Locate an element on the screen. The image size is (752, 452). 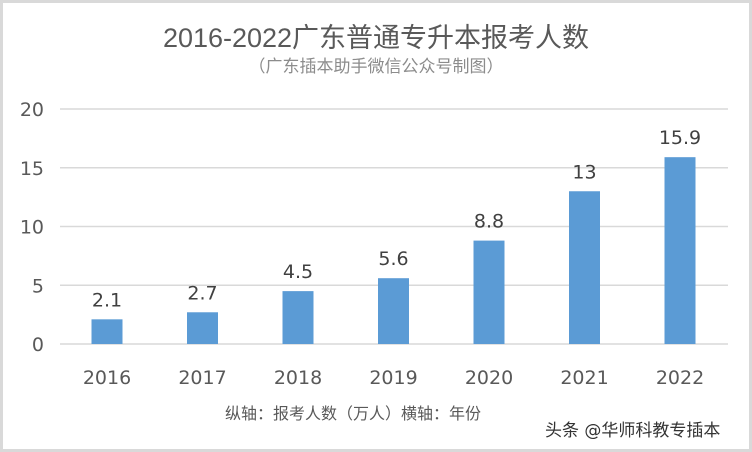
x-tick-label: 2022 is located at coordinates (680, 378).